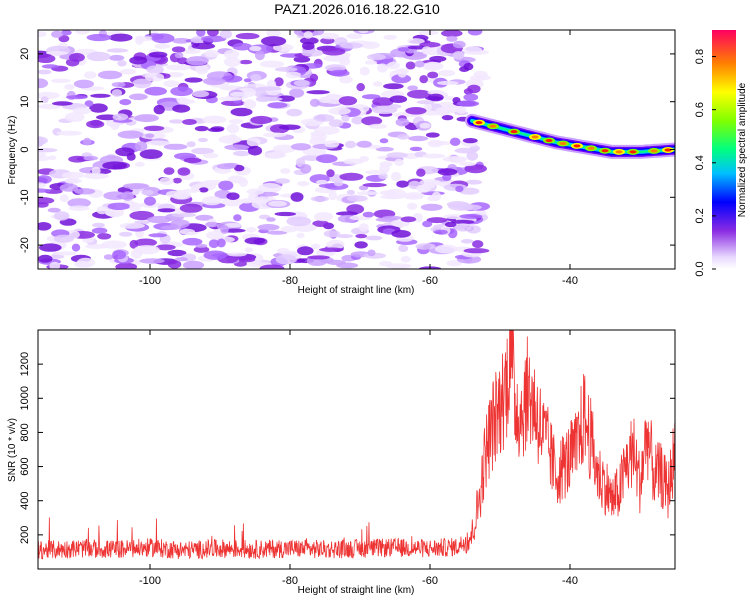 This screenshot has height=600, width=750. Describe the element at coordinates (742, 149) in the screenshot. I see `colorbar-label: Normalized spectral amplitude` at that location.